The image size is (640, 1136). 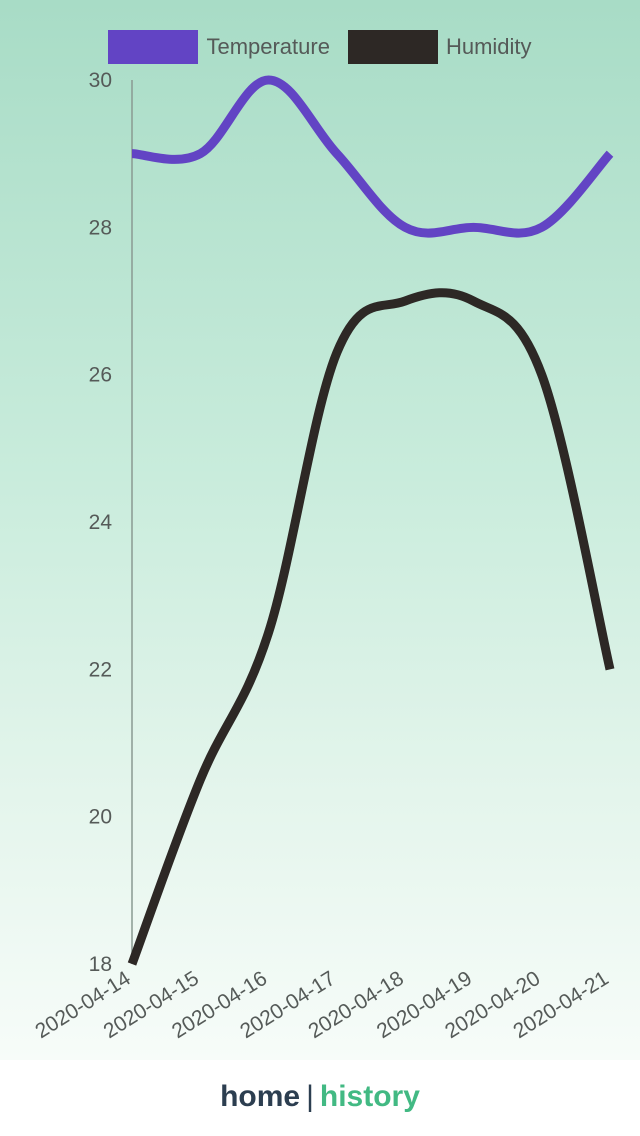 What do you see at coordinates (439, 47) in the screenshot?
I see `legend-item-humidity: Humidity` at bounding box center [439, 47].